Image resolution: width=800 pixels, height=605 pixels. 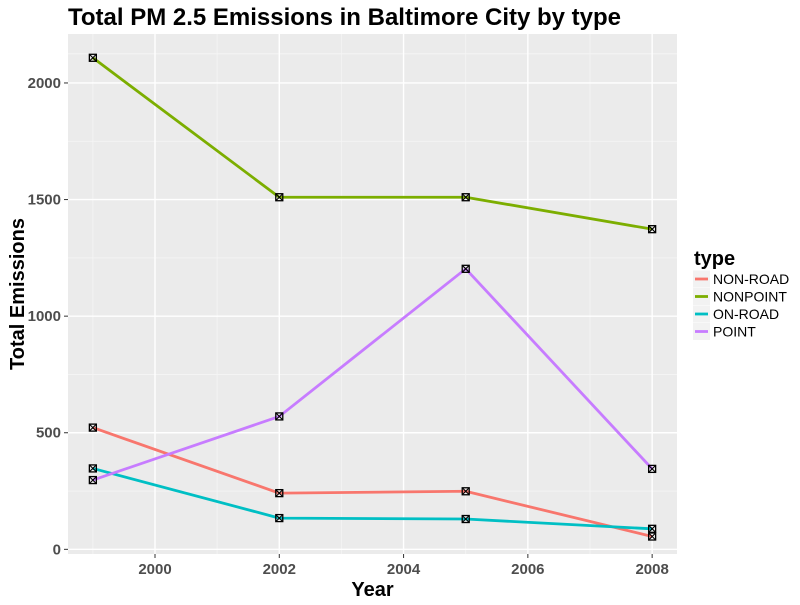 I want to click on series-line-non-road, so click(x=372, y=482).